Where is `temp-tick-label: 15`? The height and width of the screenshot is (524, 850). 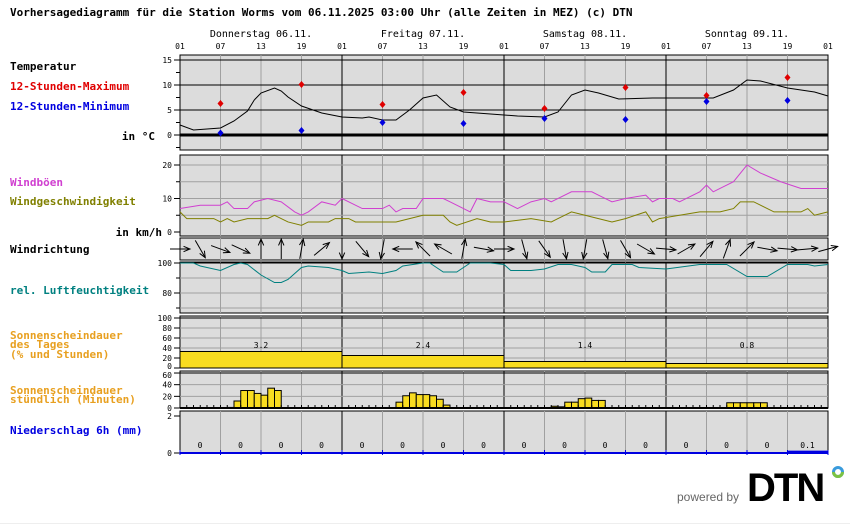
temp-tick-label: 15 is located at coordinates (167, 60).